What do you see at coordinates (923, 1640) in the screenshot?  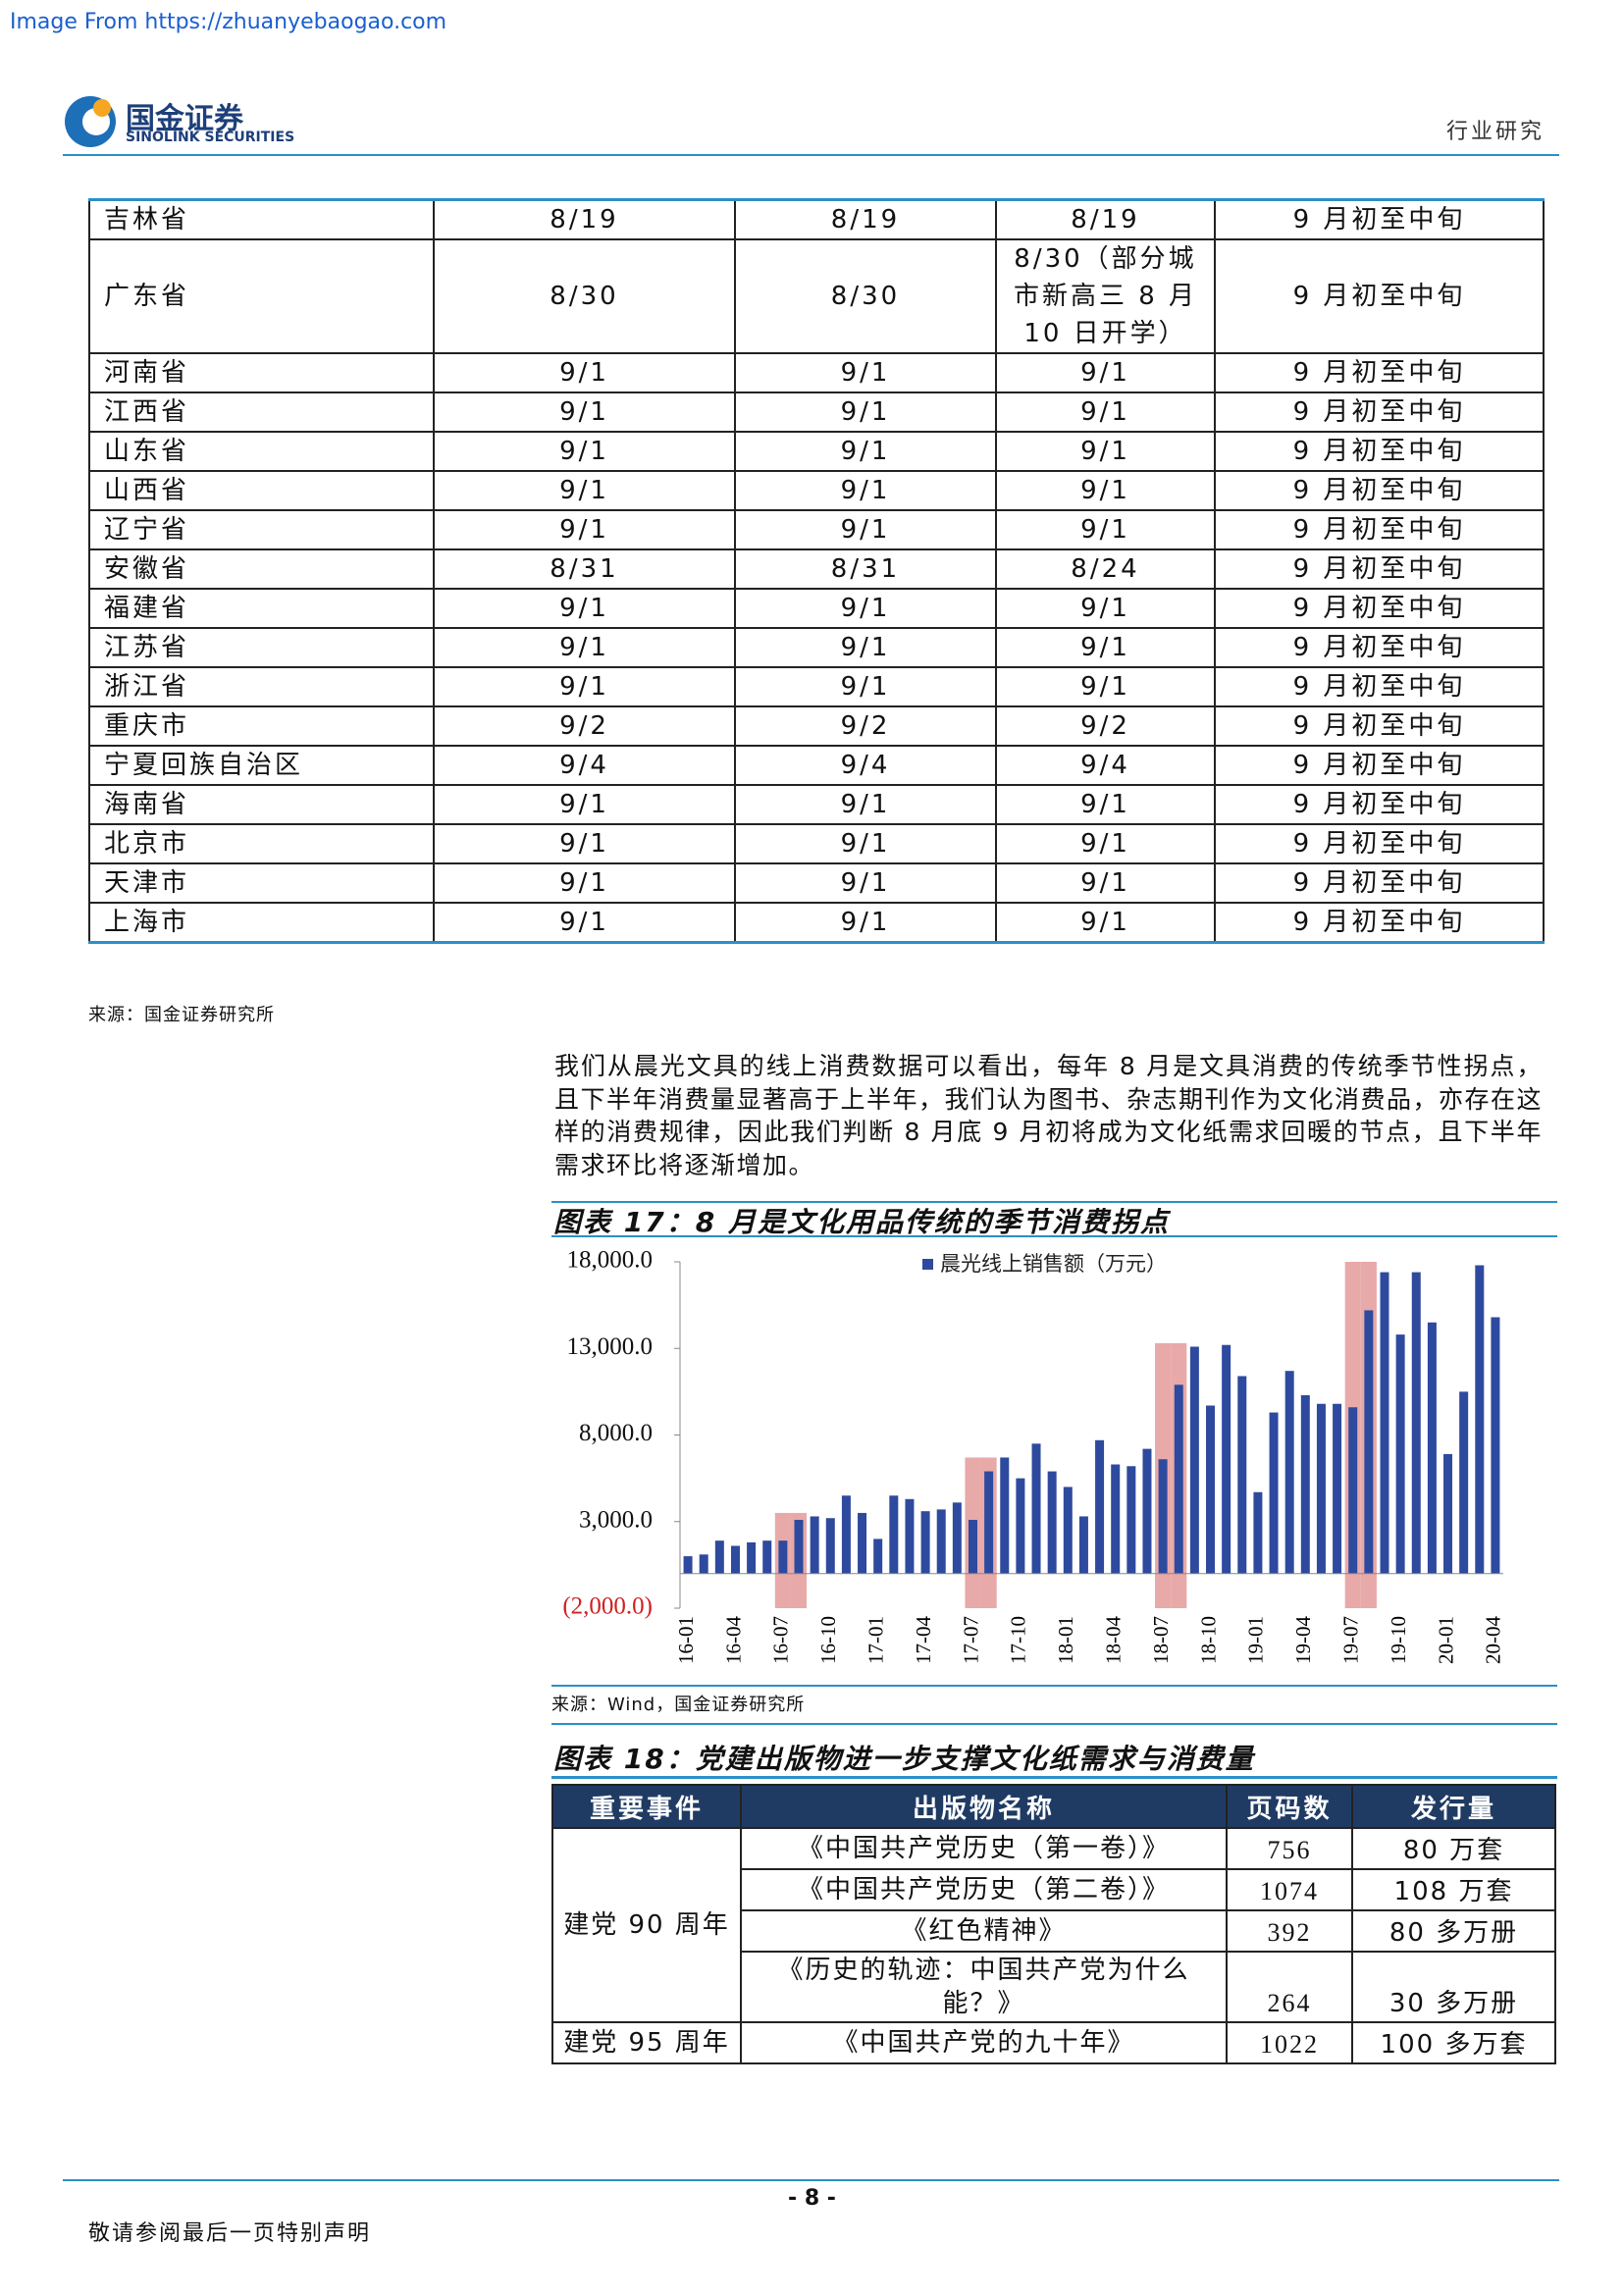 I see `x-tick-label: 17-04` at bounding box center [923, 1640].